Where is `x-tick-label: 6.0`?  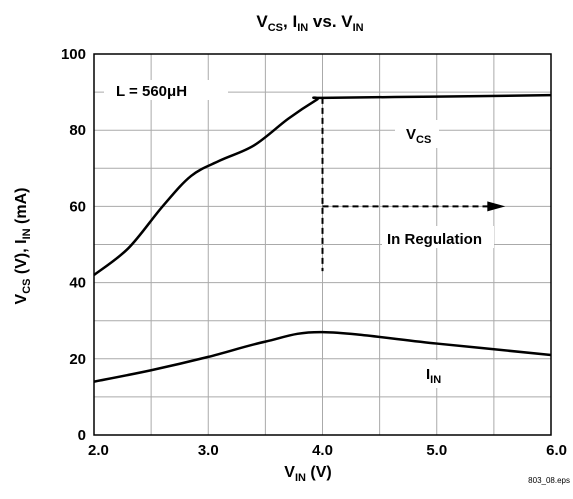 x-tick-label: 6.0 is located at coordinates (556, 450).